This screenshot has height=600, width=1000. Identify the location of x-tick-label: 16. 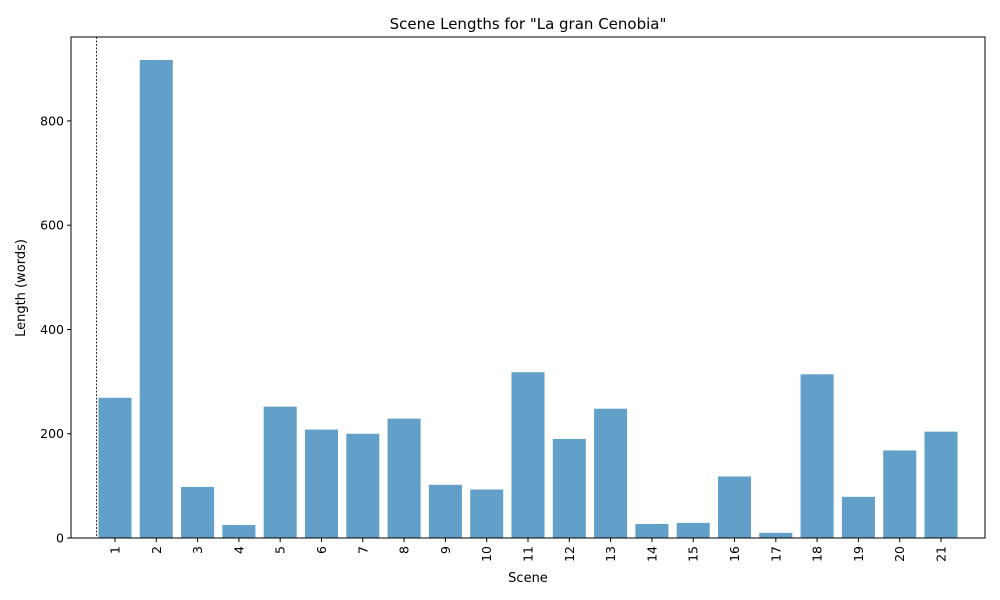
(734, 554).